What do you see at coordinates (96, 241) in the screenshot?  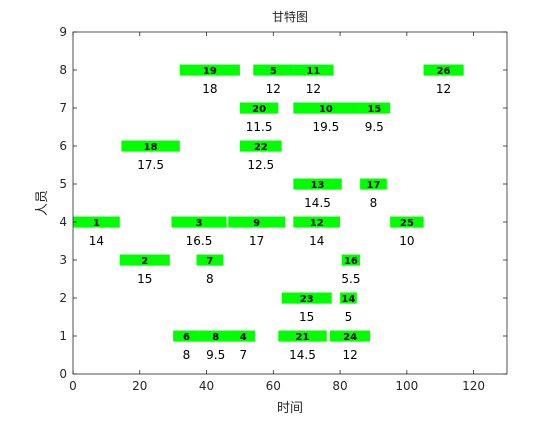 I see `task-duration-label-1: 14` at bounding box center [96, 241].